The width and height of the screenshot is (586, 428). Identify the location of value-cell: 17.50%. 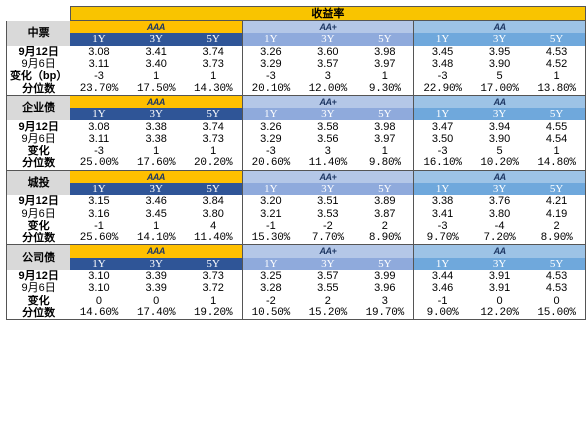
(156, 89).